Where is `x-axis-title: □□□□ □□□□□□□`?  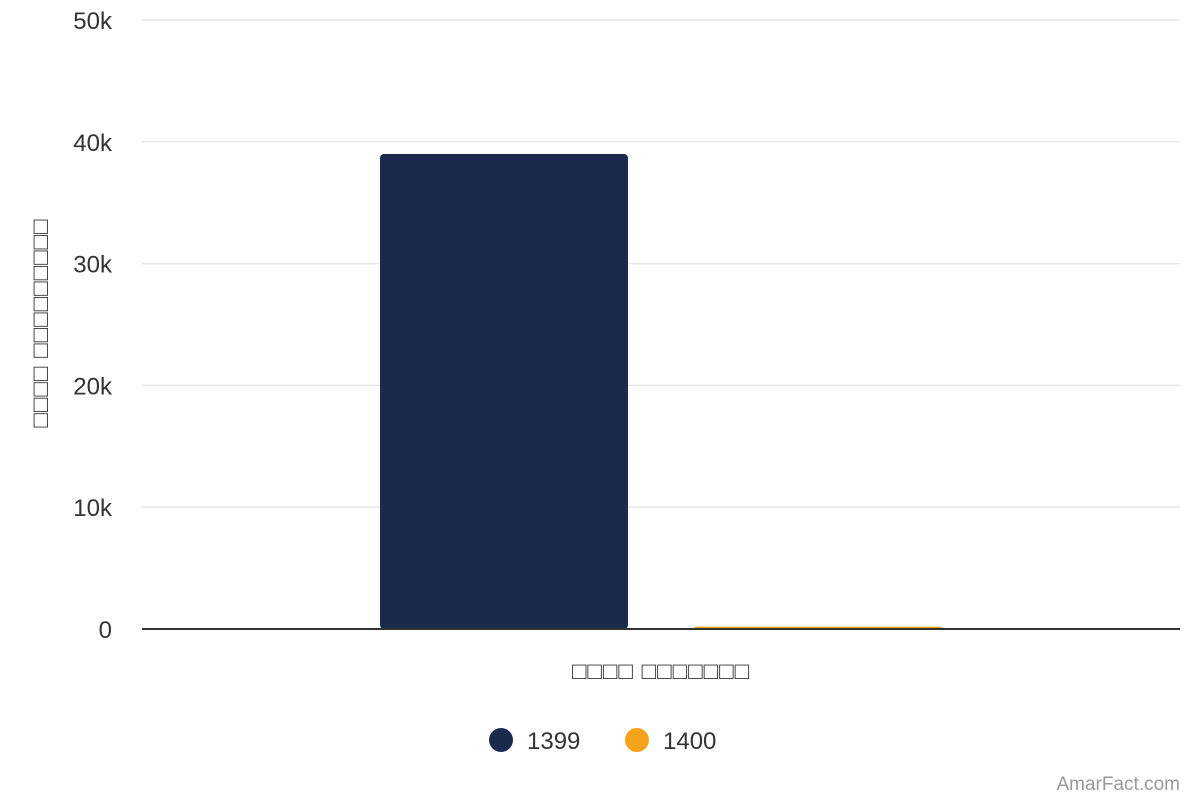
x-axis-title: □□□□ □□□□□□□ is located at coordinates (661, 671).